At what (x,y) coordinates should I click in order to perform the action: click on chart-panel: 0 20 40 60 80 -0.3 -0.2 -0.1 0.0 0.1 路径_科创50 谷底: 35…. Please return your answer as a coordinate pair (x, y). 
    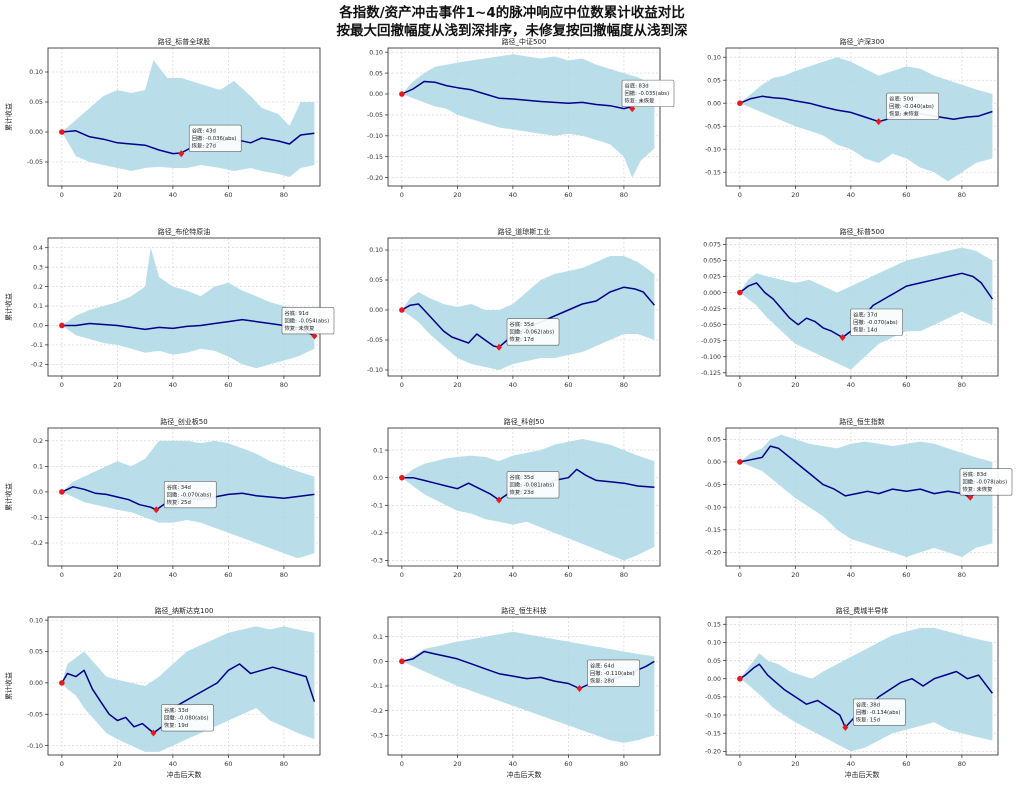
    Looking at the image, I should click on (516, 498).